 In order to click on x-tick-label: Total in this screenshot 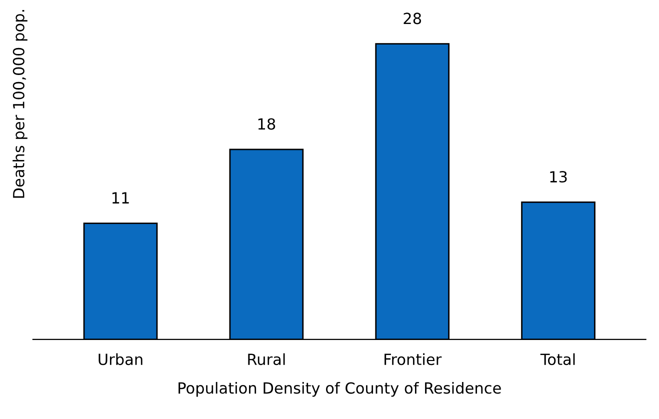, I will do `click(557, 359)`.